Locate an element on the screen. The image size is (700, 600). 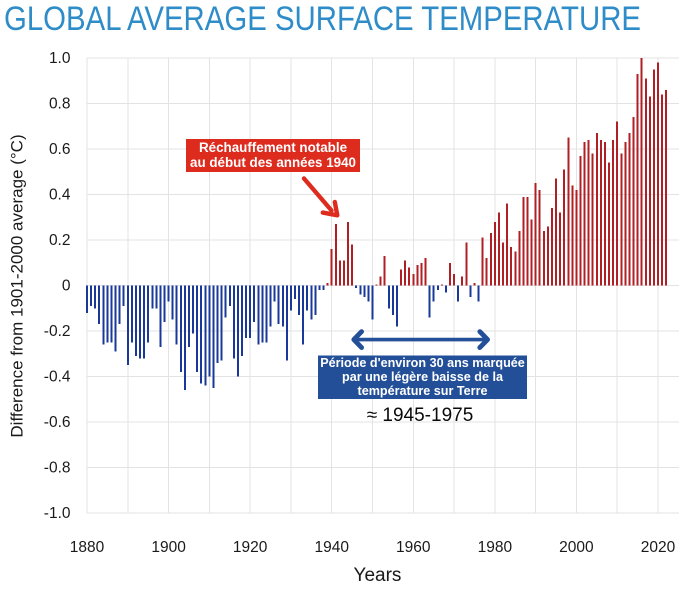
svg-text: -0.6 is located at coordinates (57, 422).